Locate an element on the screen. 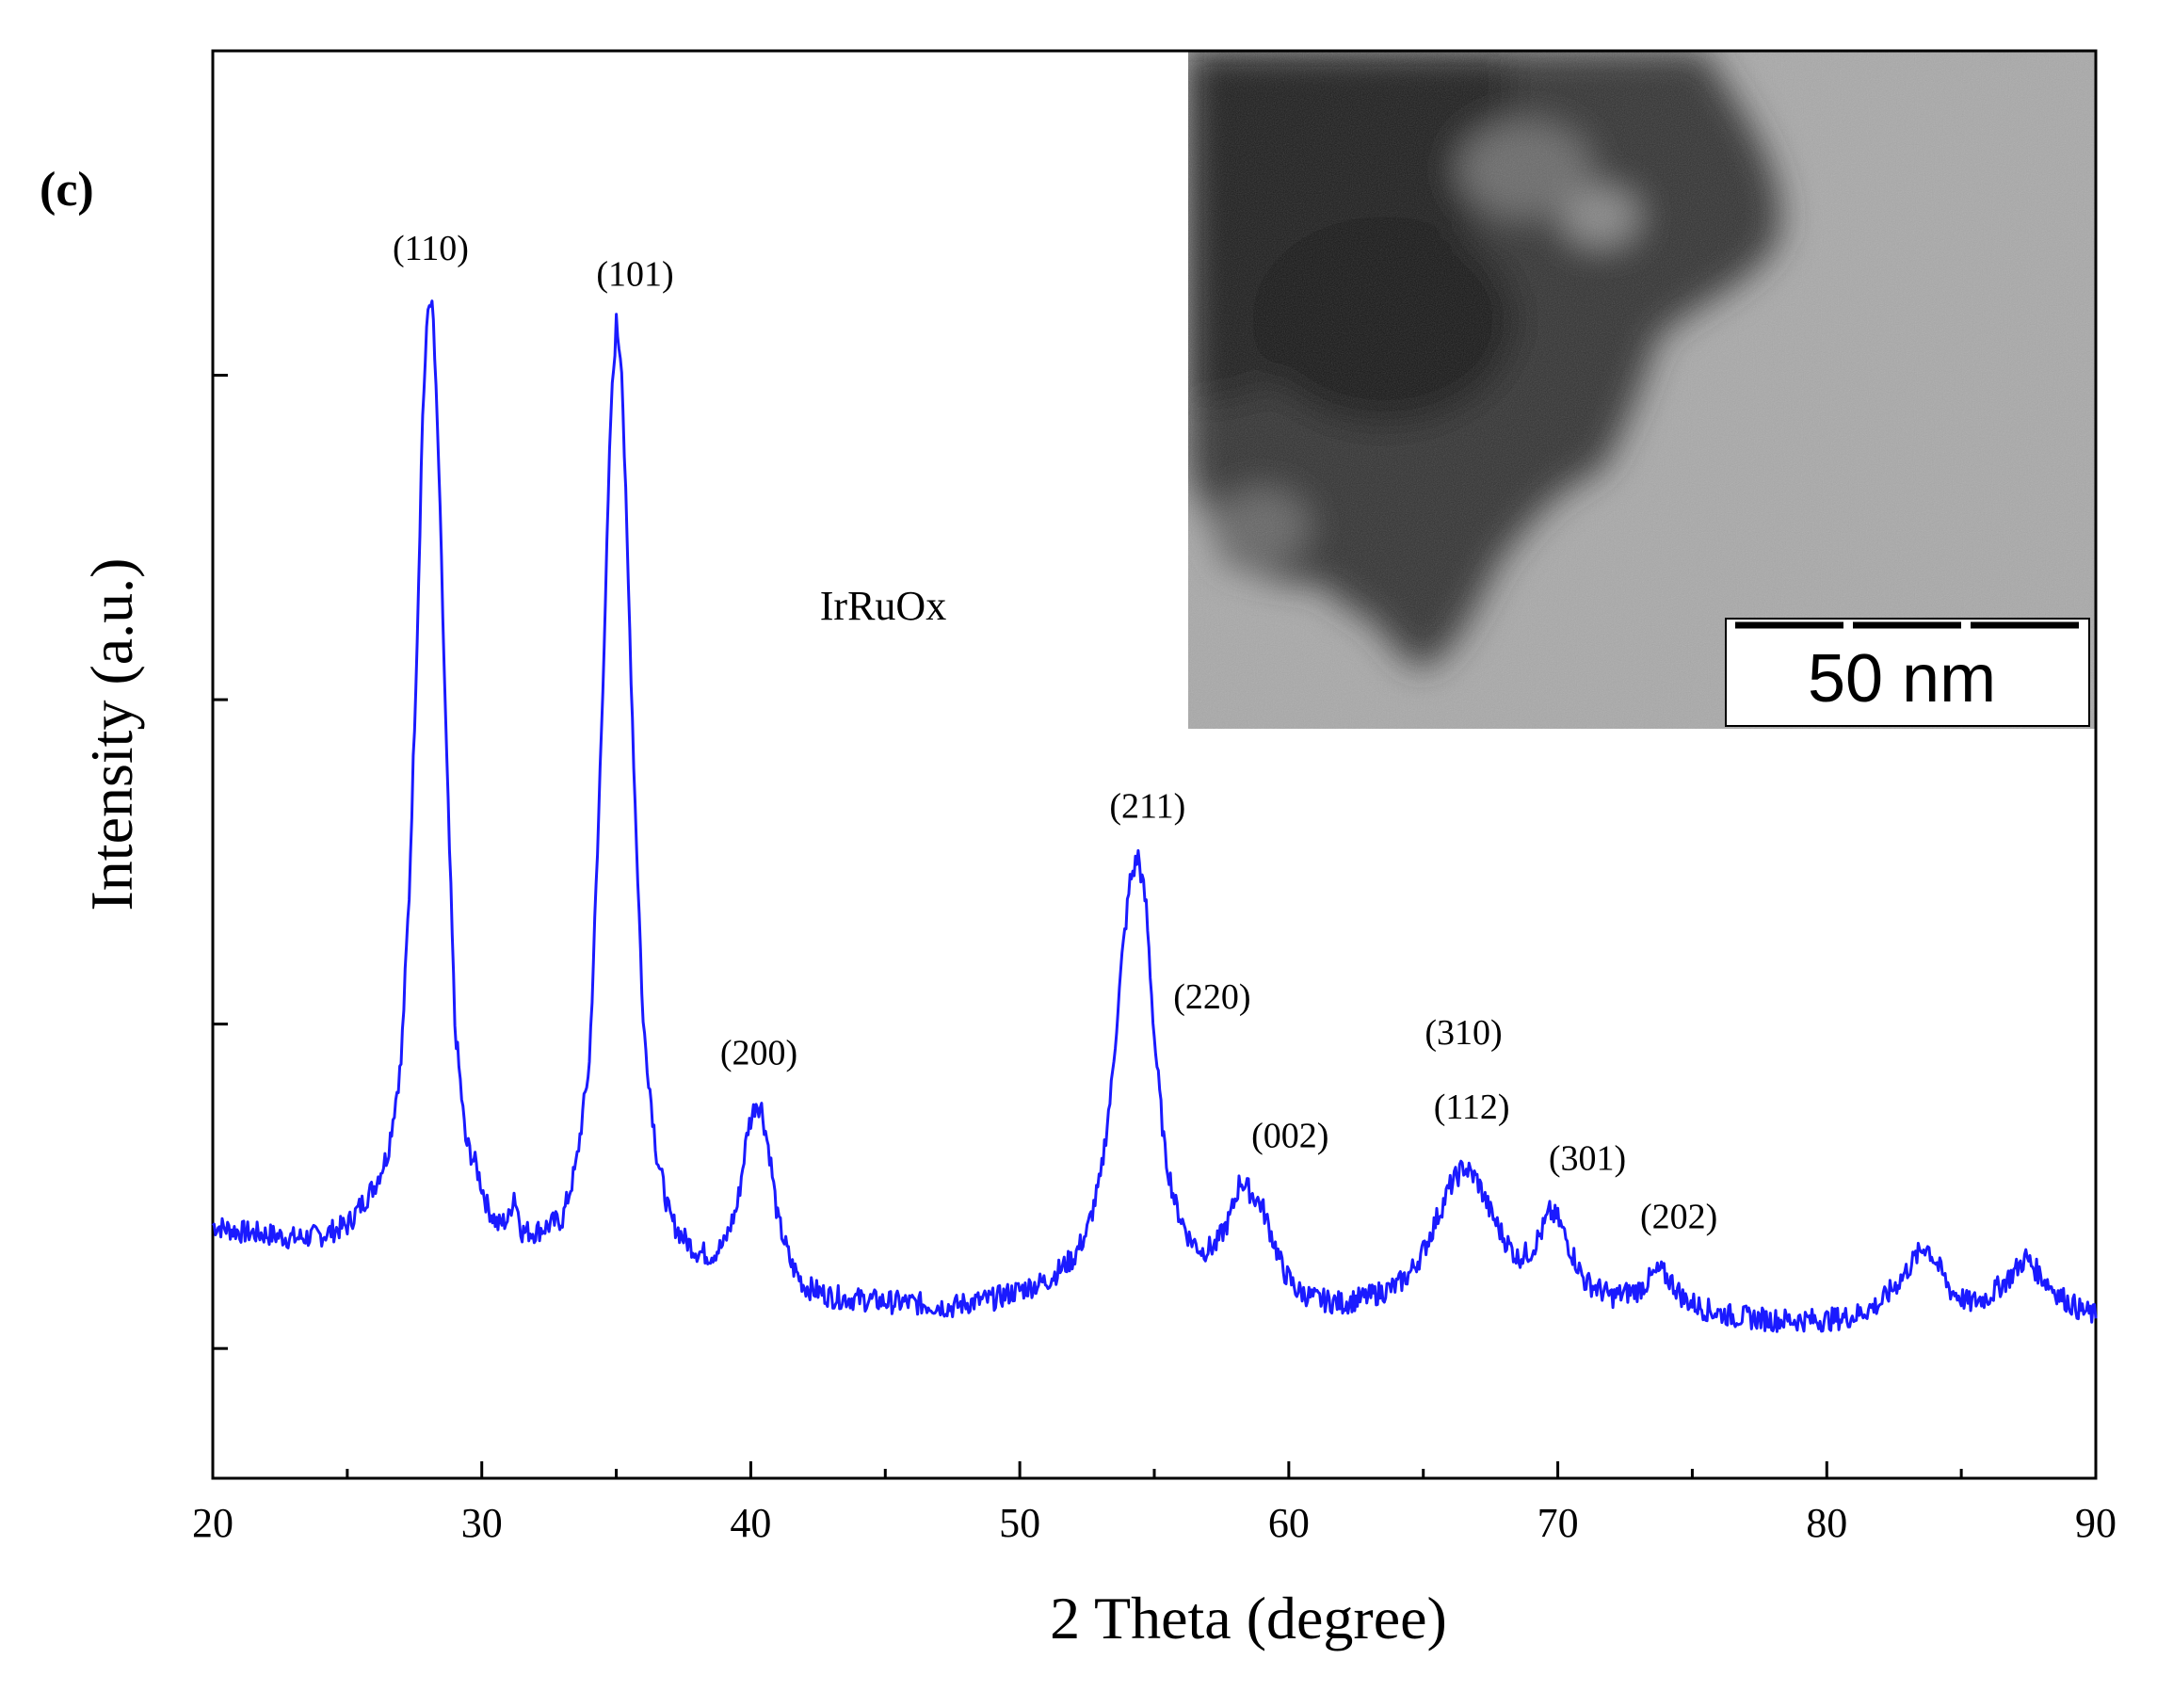  scale-bar-label: 50 nm is located at coordinates (1902, 679).